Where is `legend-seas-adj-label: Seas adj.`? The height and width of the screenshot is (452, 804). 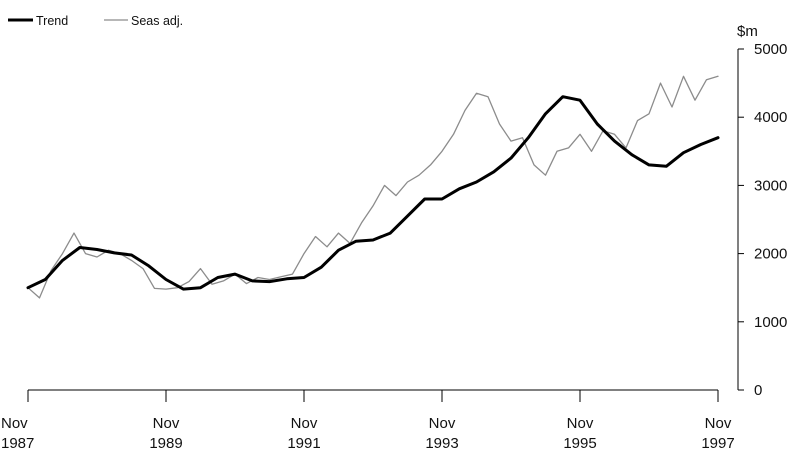
legend-seas-adj-label: Seas adj. is located at coordinates (157, 21).